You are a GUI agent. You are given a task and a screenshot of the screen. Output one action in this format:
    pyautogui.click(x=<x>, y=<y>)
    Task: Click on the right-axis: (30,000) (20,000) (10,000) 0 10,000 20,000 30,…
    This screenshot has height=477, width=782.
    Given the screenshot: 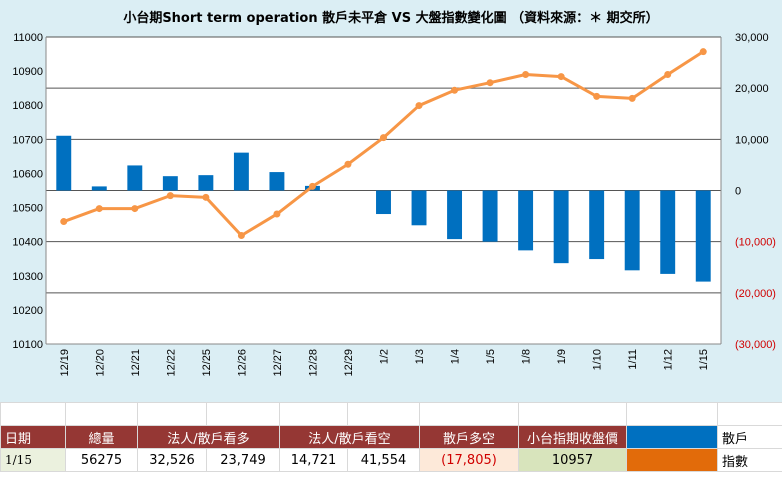 What is the action you would take?
    pyautogui.click(x=755, y=191)
    